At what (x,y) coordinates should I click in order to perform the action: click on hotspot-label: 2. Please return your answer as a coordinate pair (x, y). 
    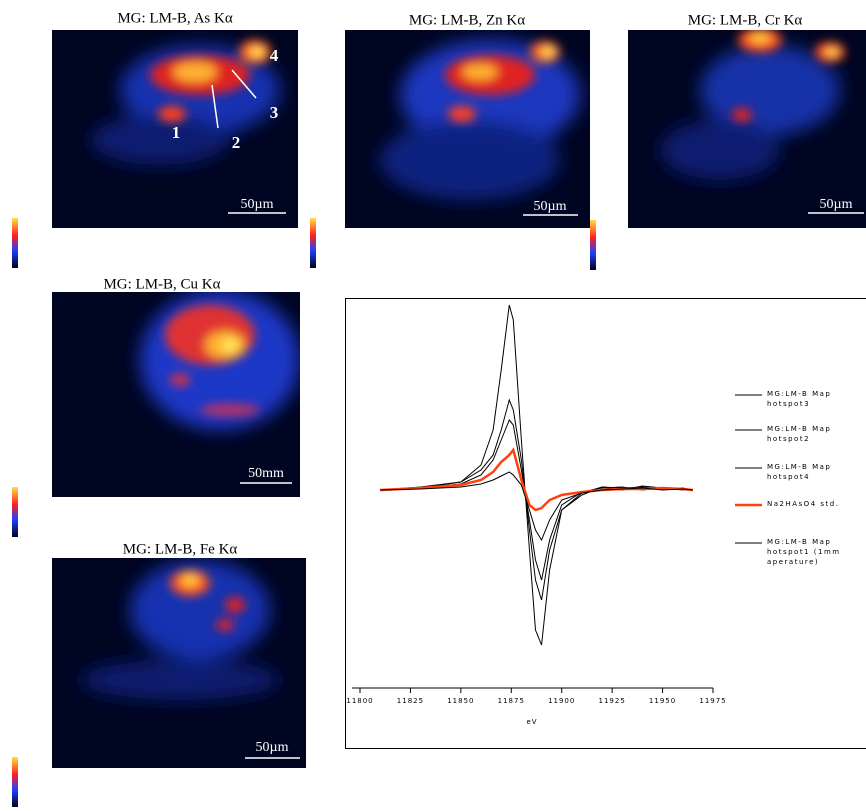
    Looking at the image, I should click on (236, 142).